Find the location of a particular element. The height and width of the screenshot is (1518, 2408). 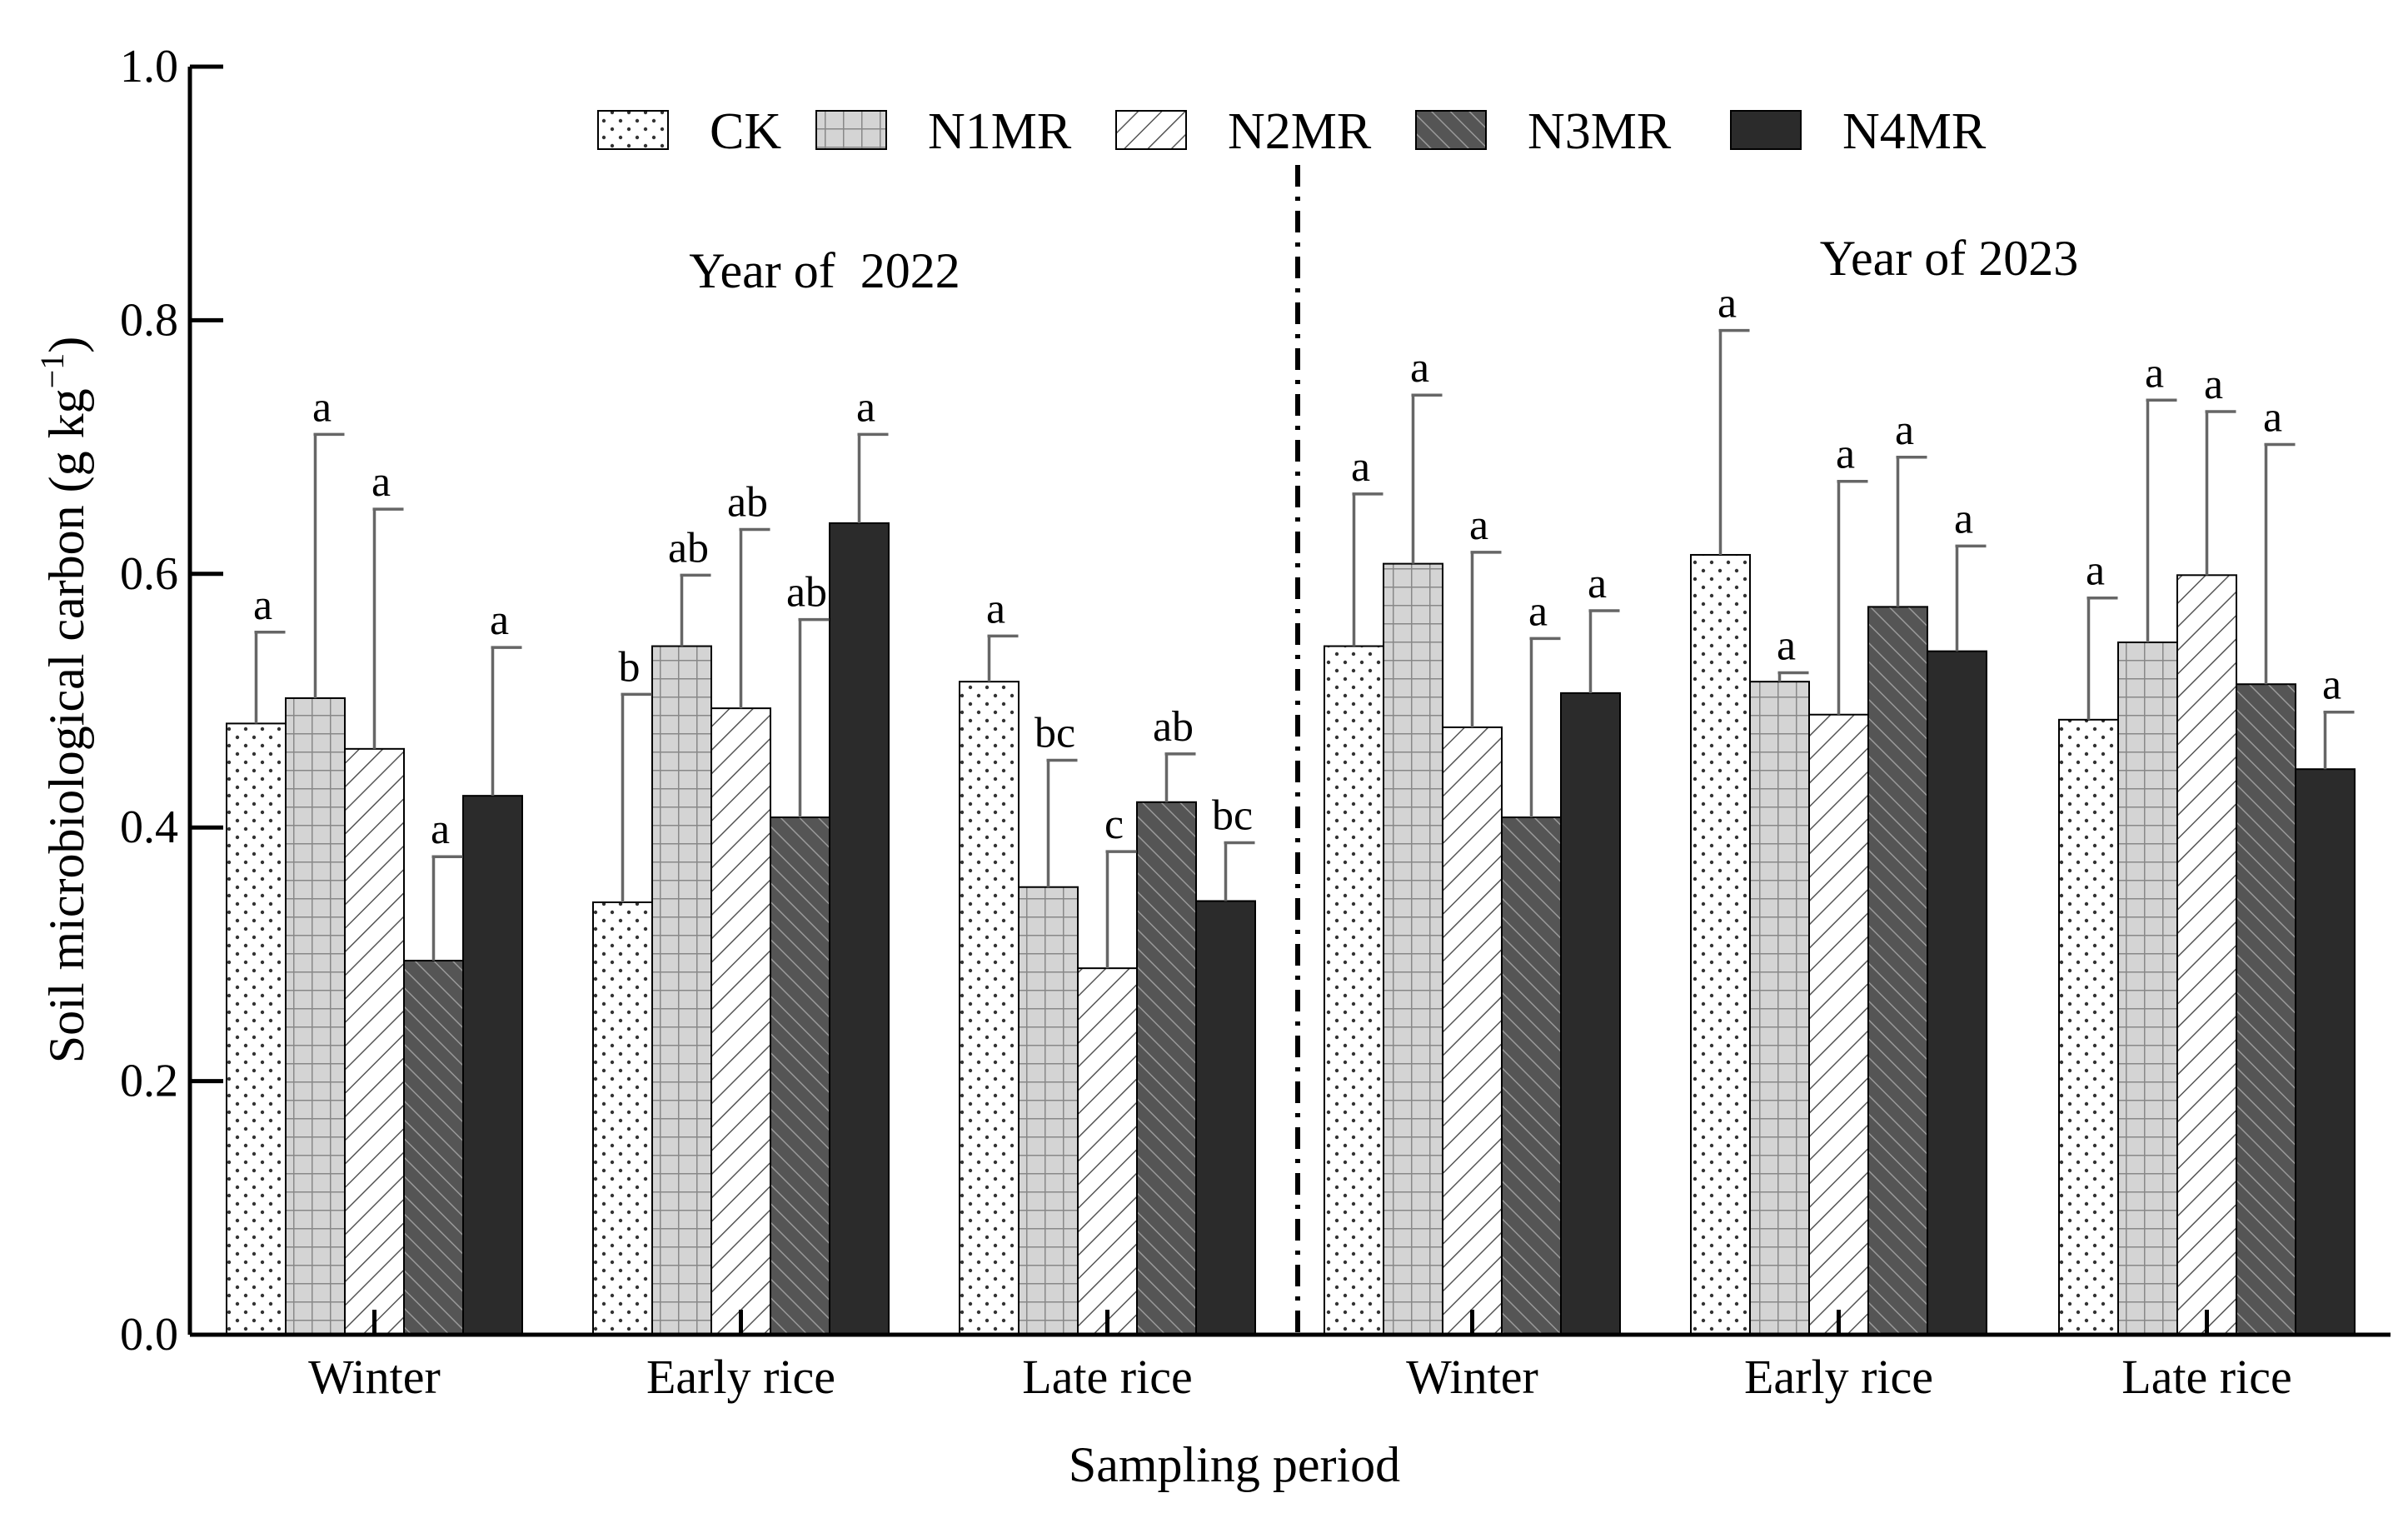

legend-label-n4mr: N4MR is located at coordinates (1914, 131).